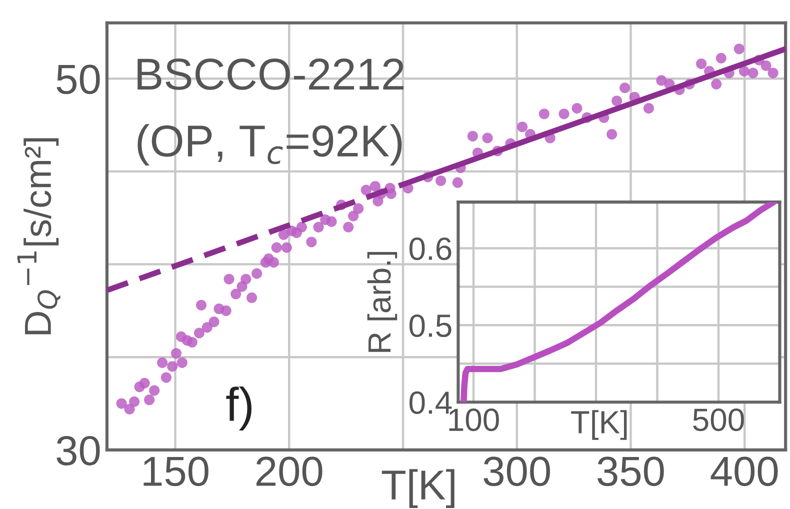  Describe the element at coordinates (517, 471) in the screenshot. I see `x-tick-label: 300` at that location.